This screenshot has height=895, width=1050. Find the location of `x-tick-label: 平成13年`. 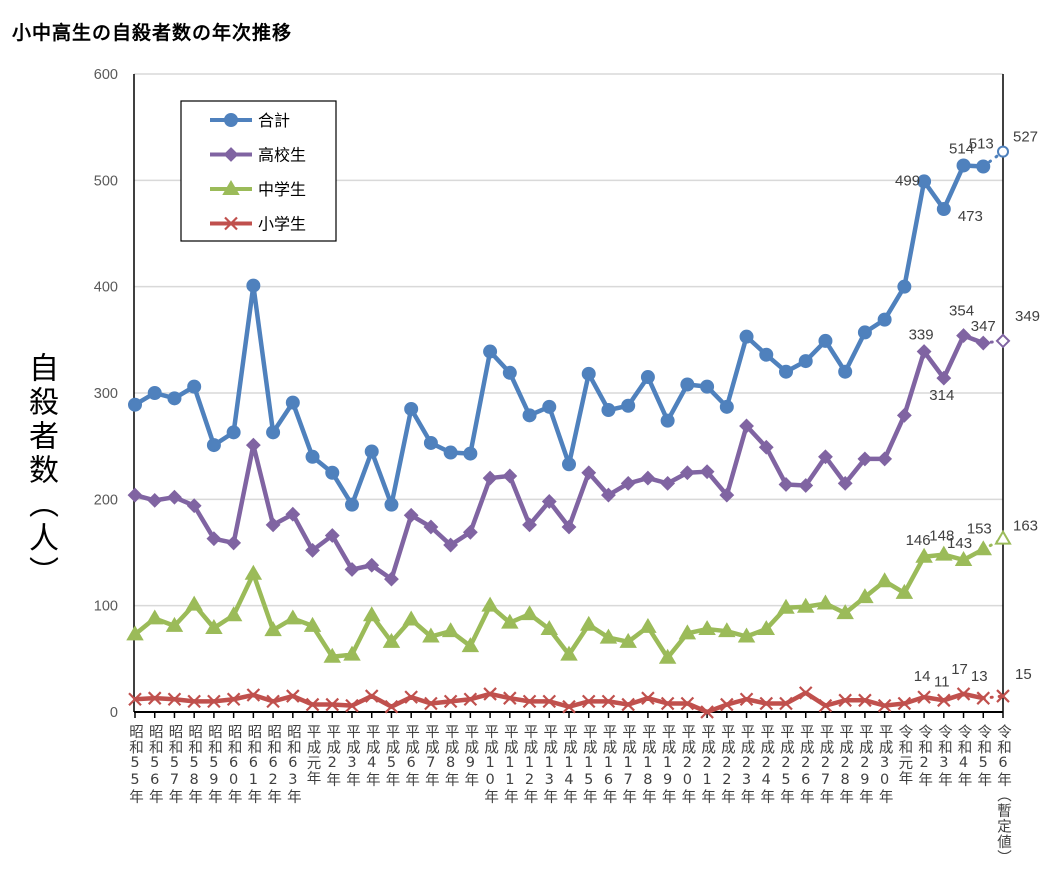

x-tick-label: 平成13年 is located at coordinates (549, 764).